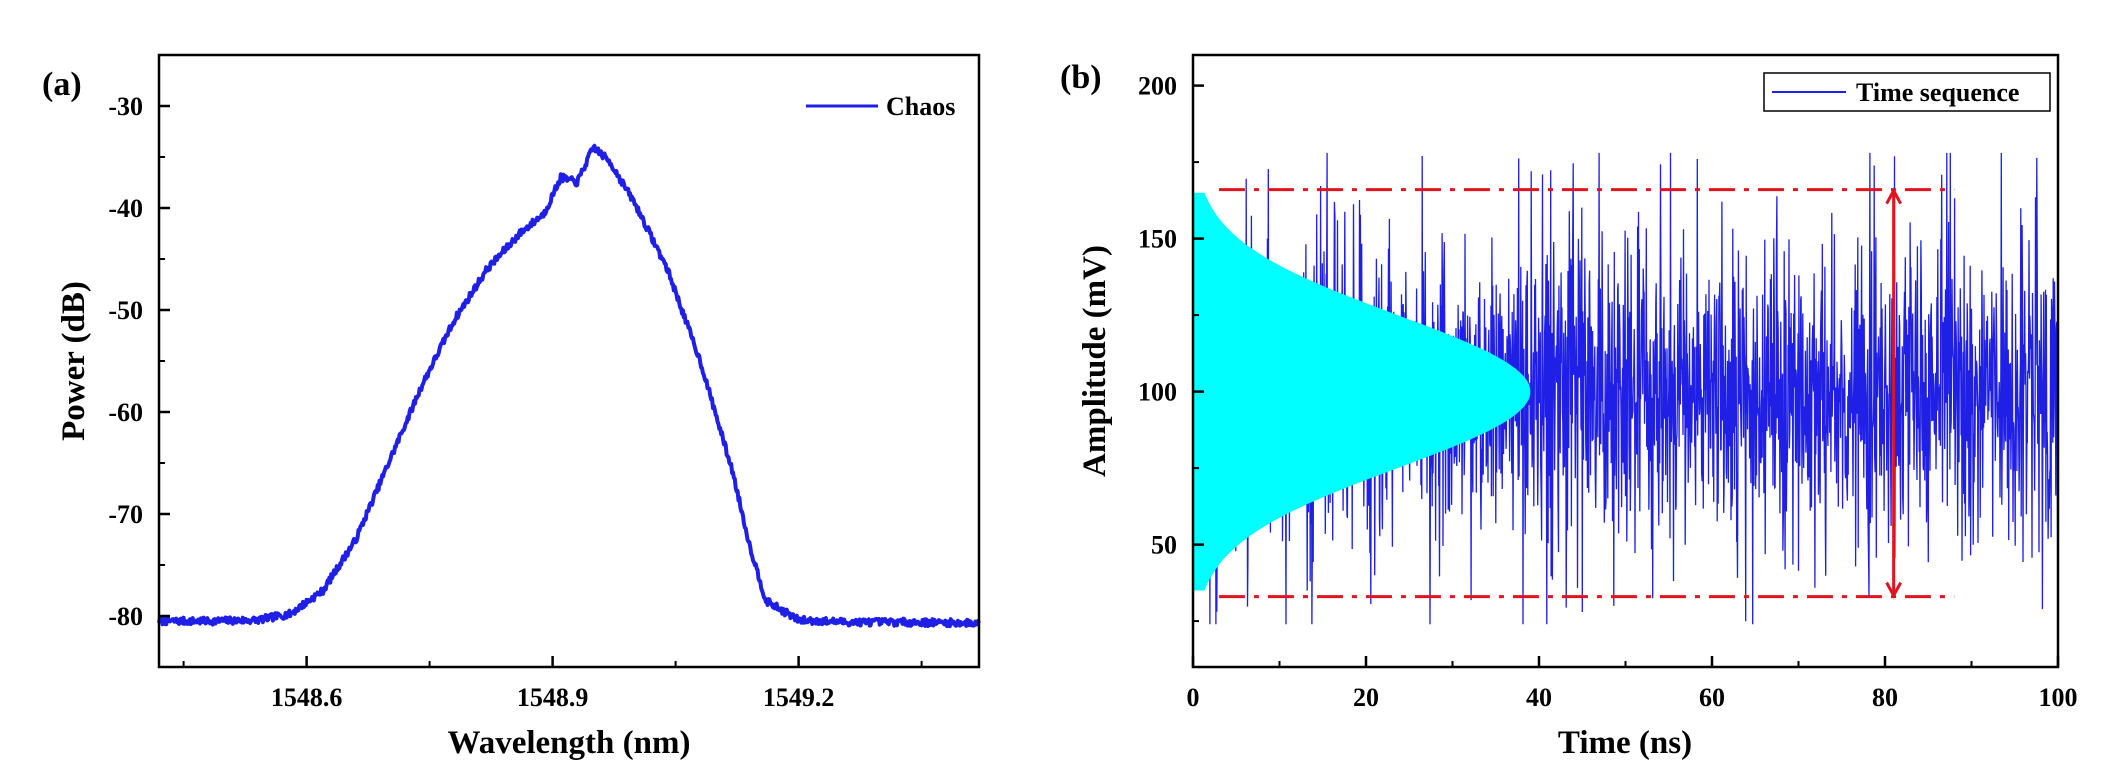 Image resolution: width=2111 pixels, height=781 pixels. Describe the element at coordinates (125, 514) in the screenshot. I see `panel-a-y-tick-label: -70` at that location.